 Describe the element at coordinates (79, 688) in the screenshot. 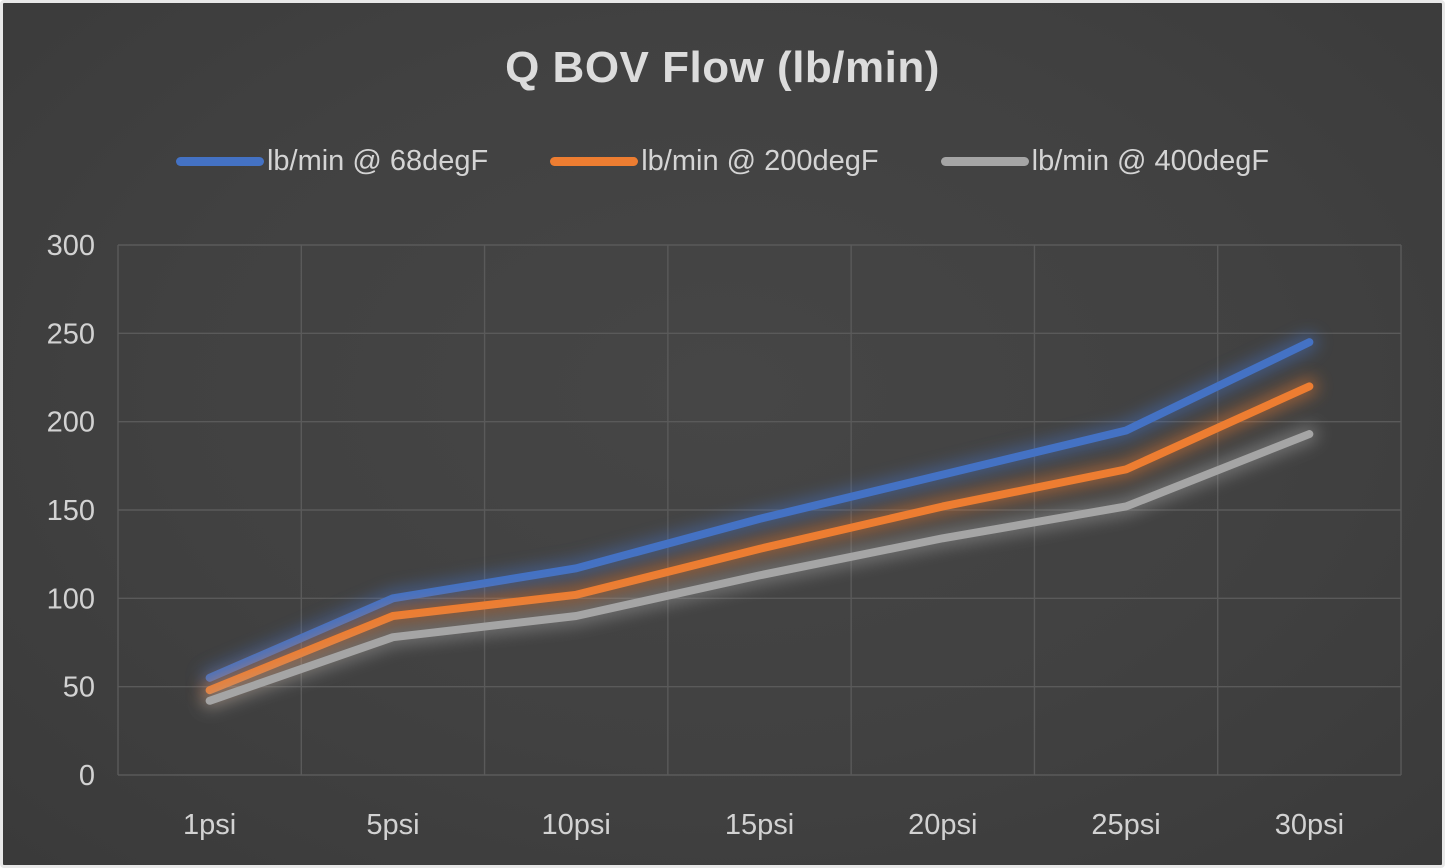

I see `y-tick-label: 50` at that location.